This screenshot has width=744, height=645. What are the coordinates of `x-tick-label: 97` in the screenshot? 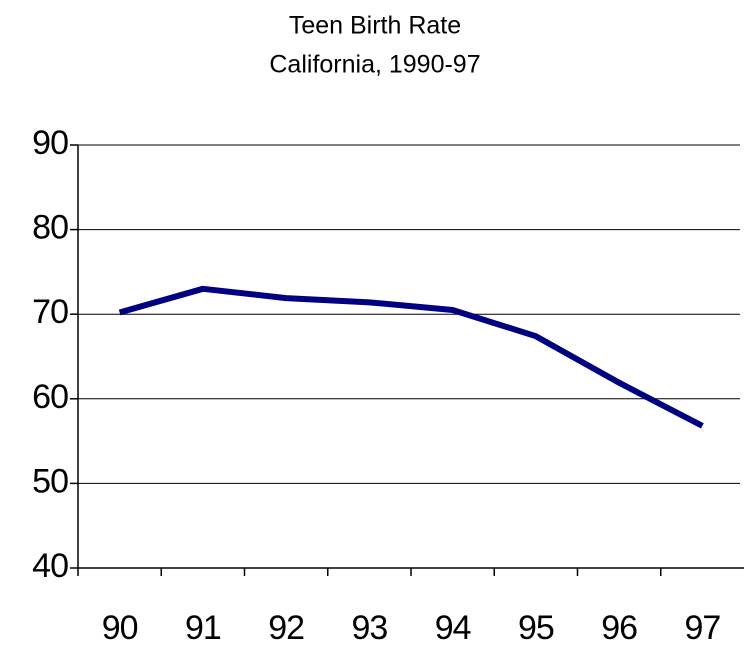 It's located at (702, 627).